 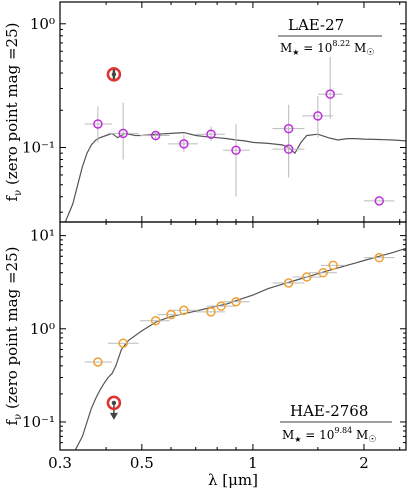 I want to click on top-y-axis-f: f, so click(x=12, y=197).